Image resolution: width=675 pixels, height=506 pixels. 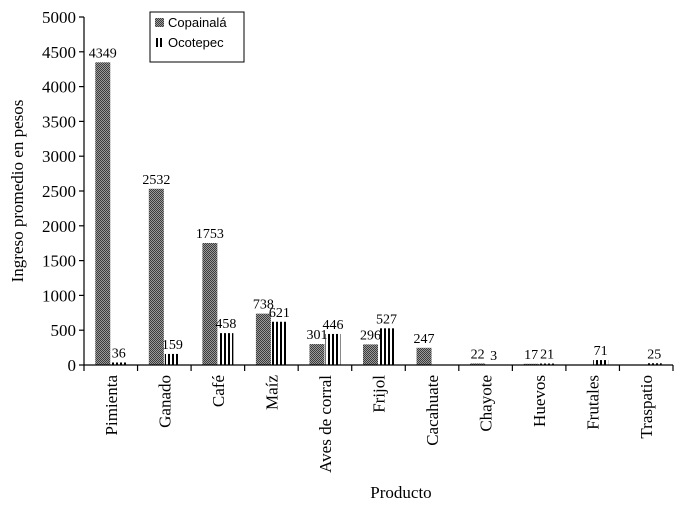 What do you see at coordinates (486, 403) in the screenshot?
I see `x-tick-label-chayote: Chayote` at bounding box center [486, 403].